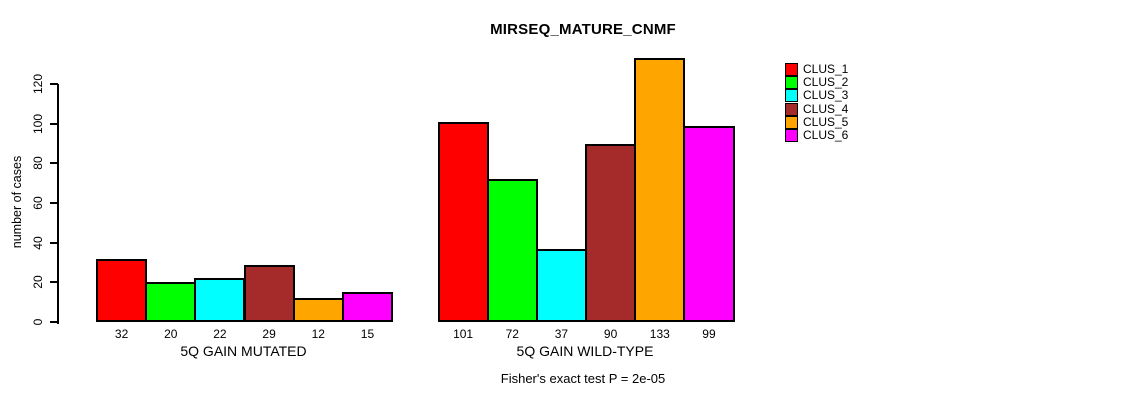  Describe the element at coordinates (512, 334) in the screenshot. I see `bar-value-label: 72` at that location.